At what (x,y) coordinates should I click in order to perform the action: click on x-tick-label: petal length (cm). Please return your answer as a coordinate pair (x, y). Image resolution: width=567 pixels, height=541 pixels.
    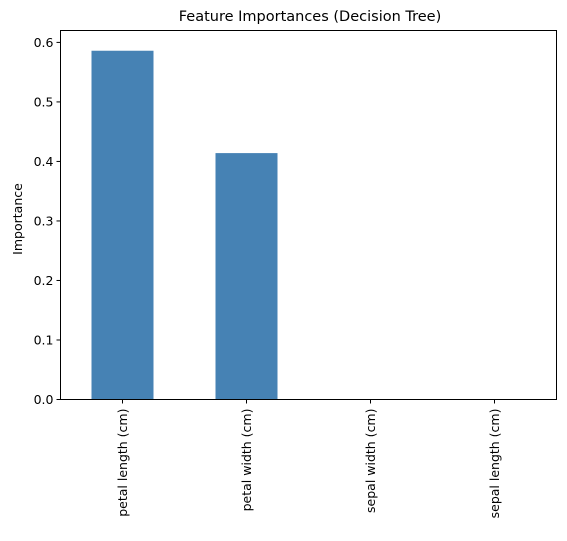
    Looking at the image, I should click on (122, 463).